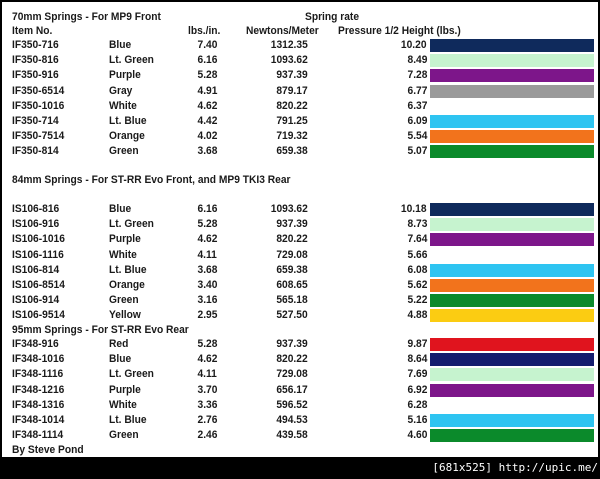 This screenshot has width=600, height=479. Describe the element at coordinates (417, 121) in the screenshot. I see `pressure-half-height: 6.09` at that location.